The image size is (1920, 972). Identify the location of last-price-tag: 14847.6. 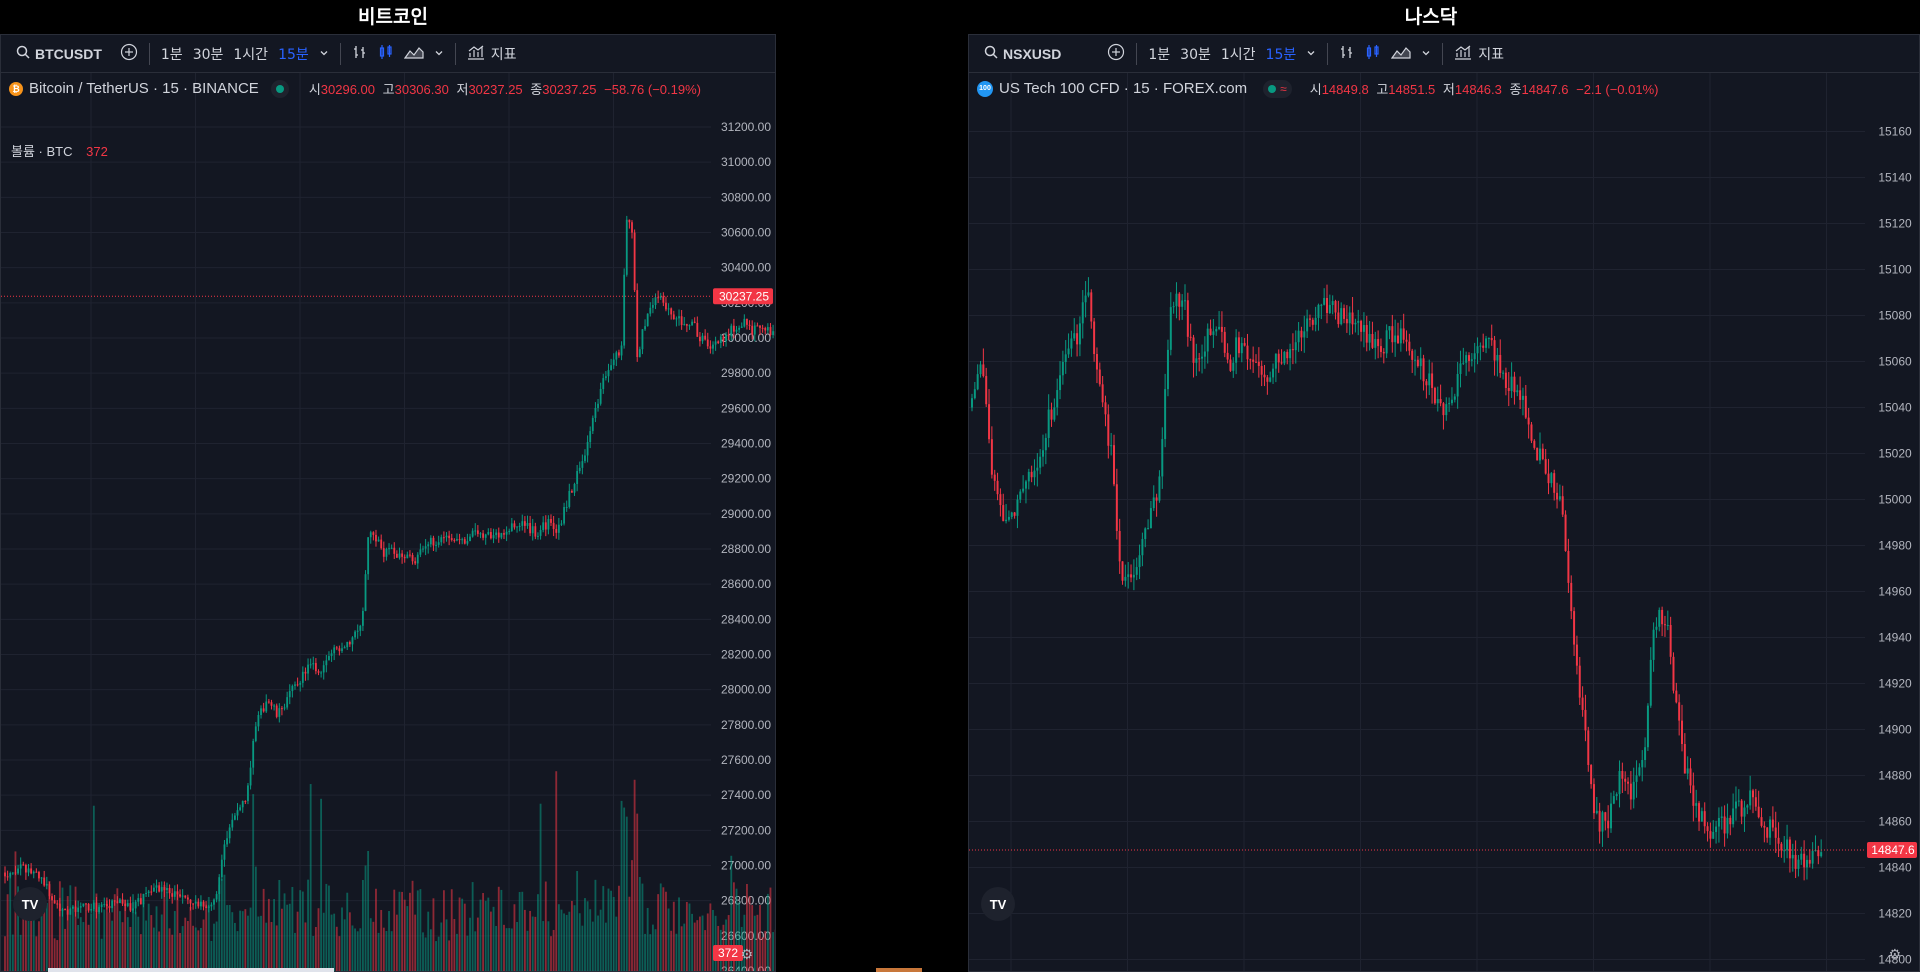
(1893, 850).